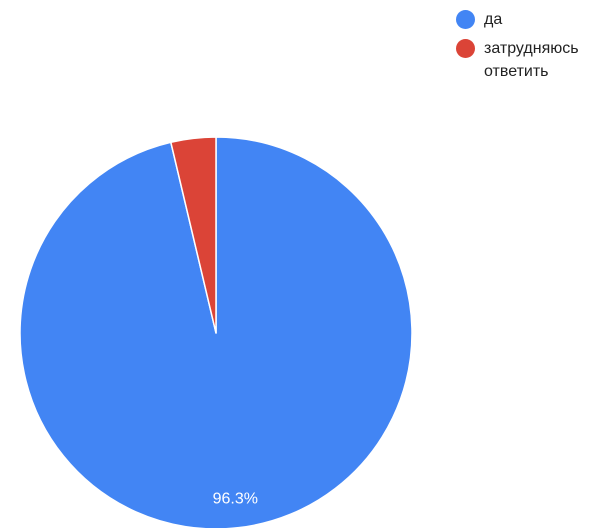 This screenshot has width=606, height=528. I want to click on pie-data-labels: 96.3%, so click(235, 498).